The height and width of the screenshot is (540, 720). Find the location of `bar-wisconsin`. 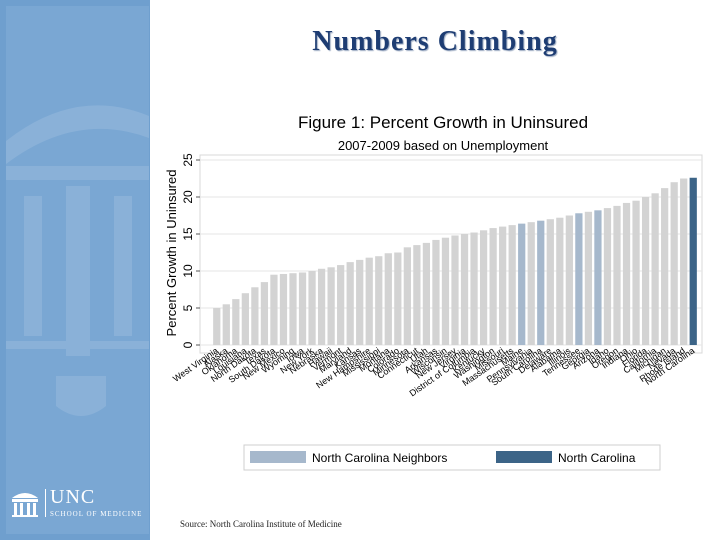

bar-wisconsin is located at coordinates (445, 291).